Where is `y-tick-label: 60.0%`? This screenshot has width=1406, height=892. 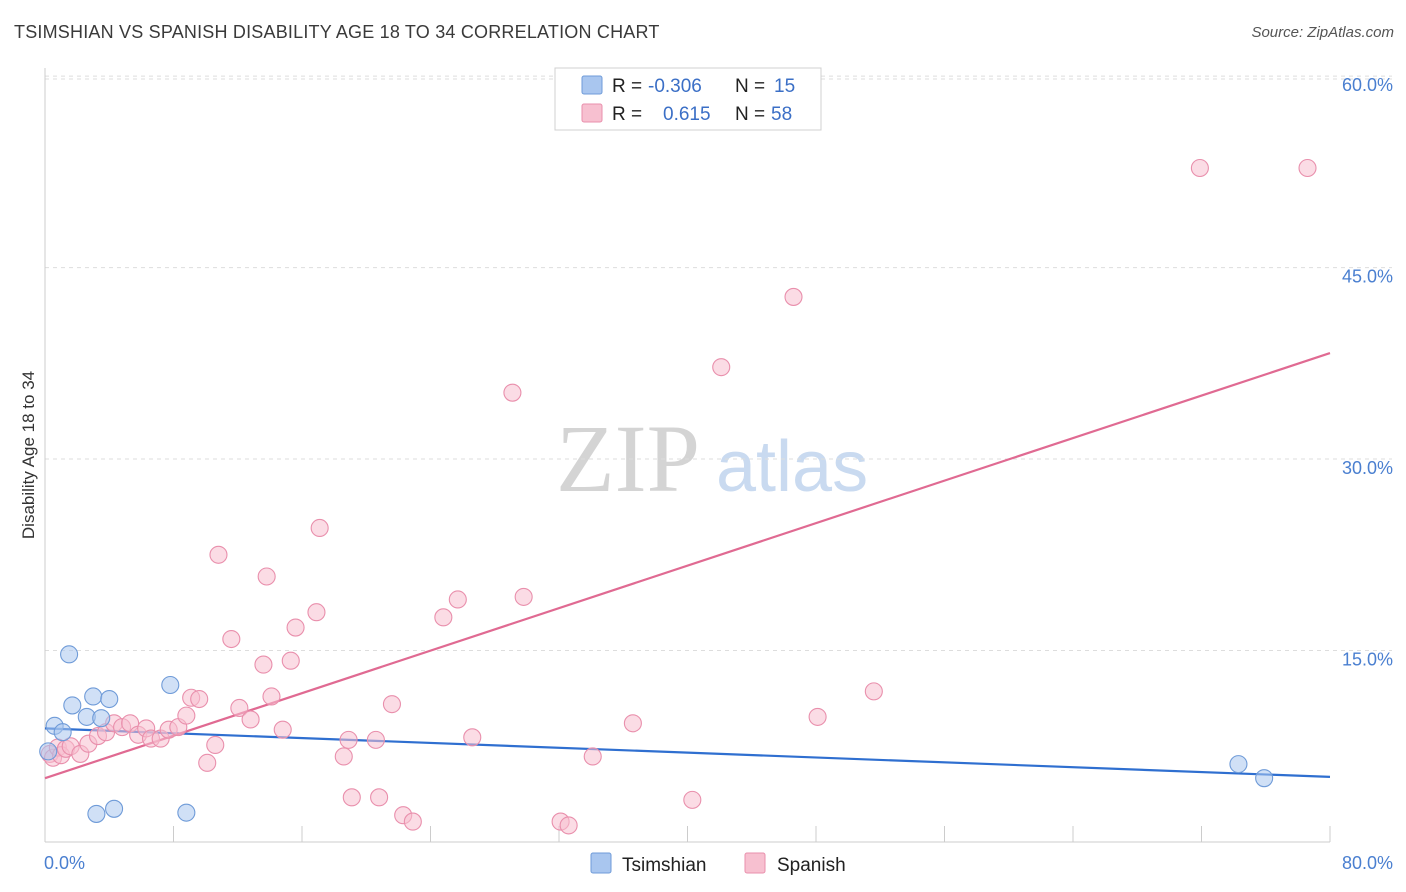
y-tick-label: 60.0% is located at coordinates (1367, 85).